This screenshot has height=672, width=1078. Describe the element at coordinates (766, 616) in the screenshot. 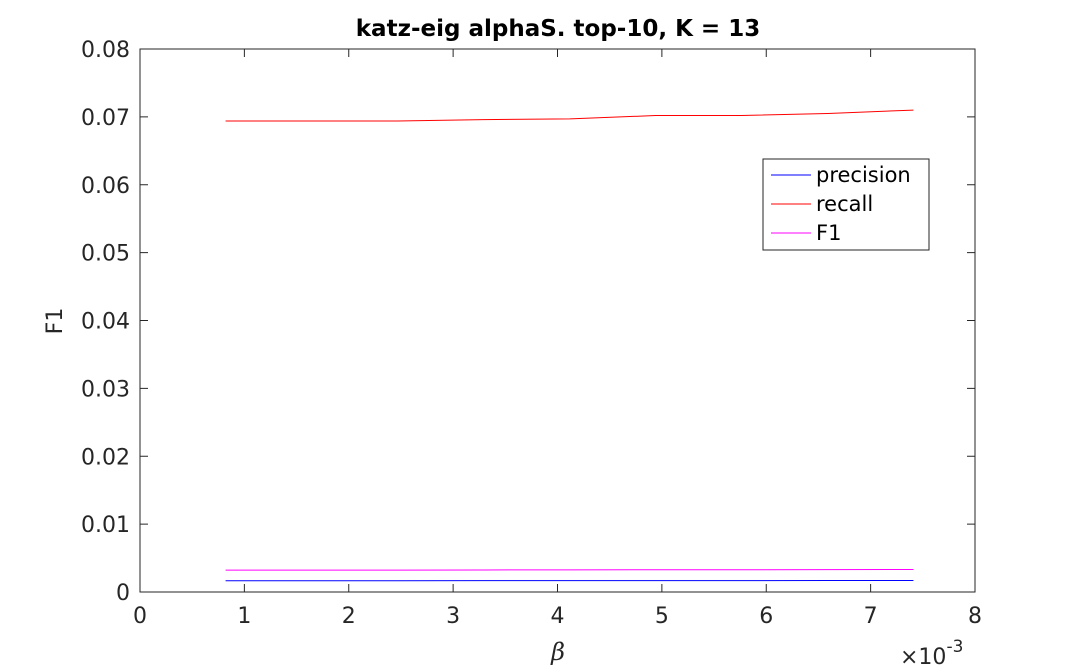

I see `x-tick-label: 6` at that location.